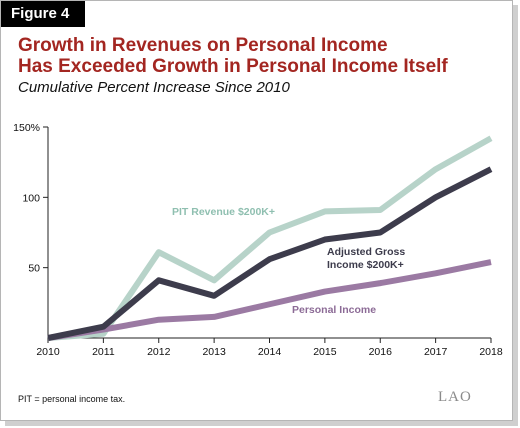  Describe the element at coordinates (436, 352) in the screenshot. I see `x-tick-label: 2017` at that location.